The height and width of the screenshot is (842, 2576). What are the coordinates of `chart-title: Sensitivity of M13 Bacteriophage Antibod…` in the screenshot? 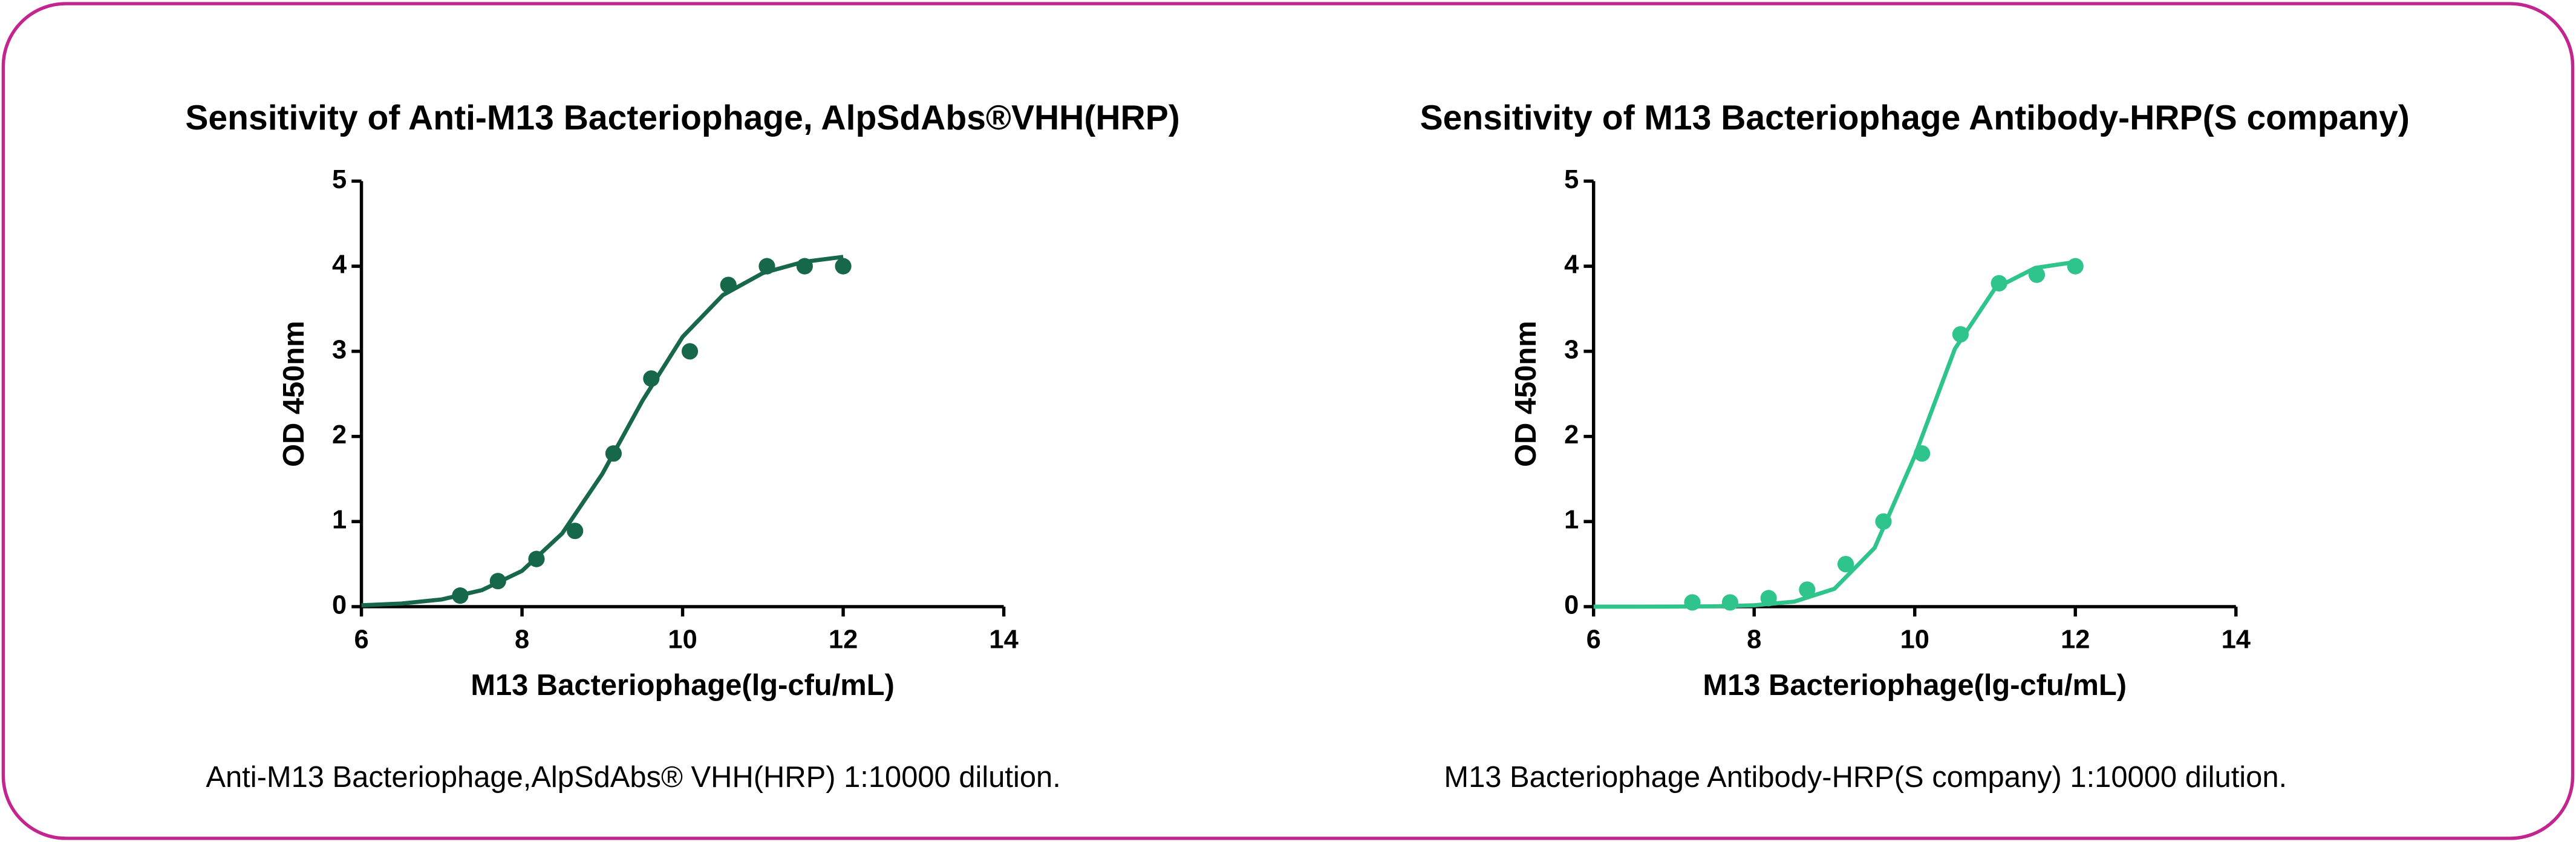 It's located at (1915, 118).